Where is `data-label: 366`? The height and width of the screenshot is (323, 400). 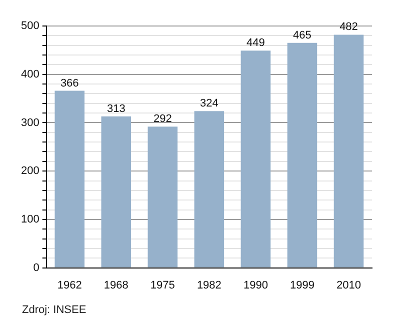 data-label: 366 is located at coordinates (69, 83).